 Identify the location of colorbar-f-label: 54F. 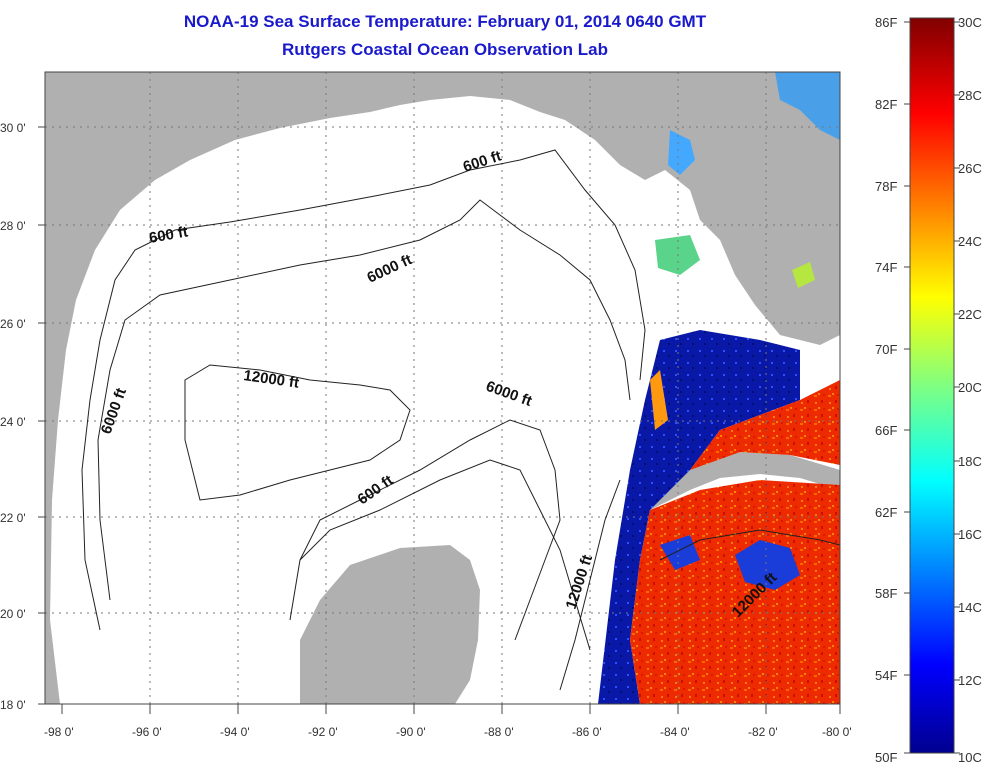
(886, 675).